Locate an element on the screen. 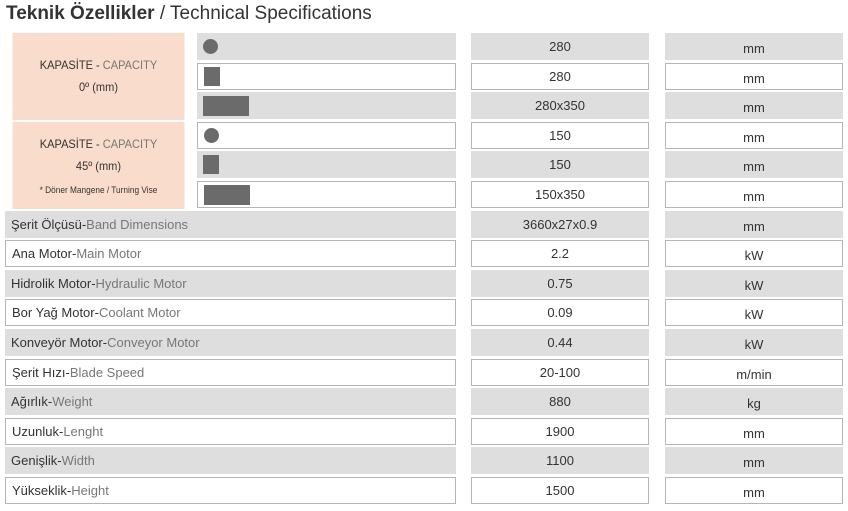 The image size is (848, 511). unit-cell: kg is located at coordinates (754, 402).